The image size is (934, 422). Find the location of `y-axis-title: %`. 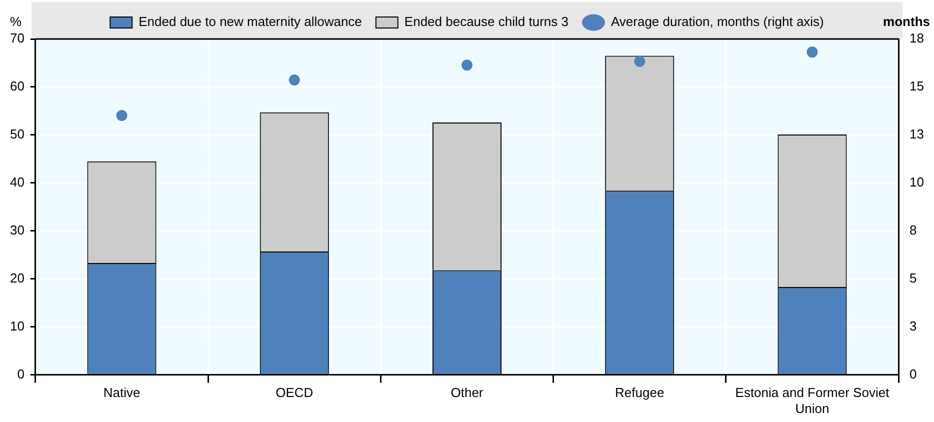

y-axis-title: % is located at coordinates (16, 22).